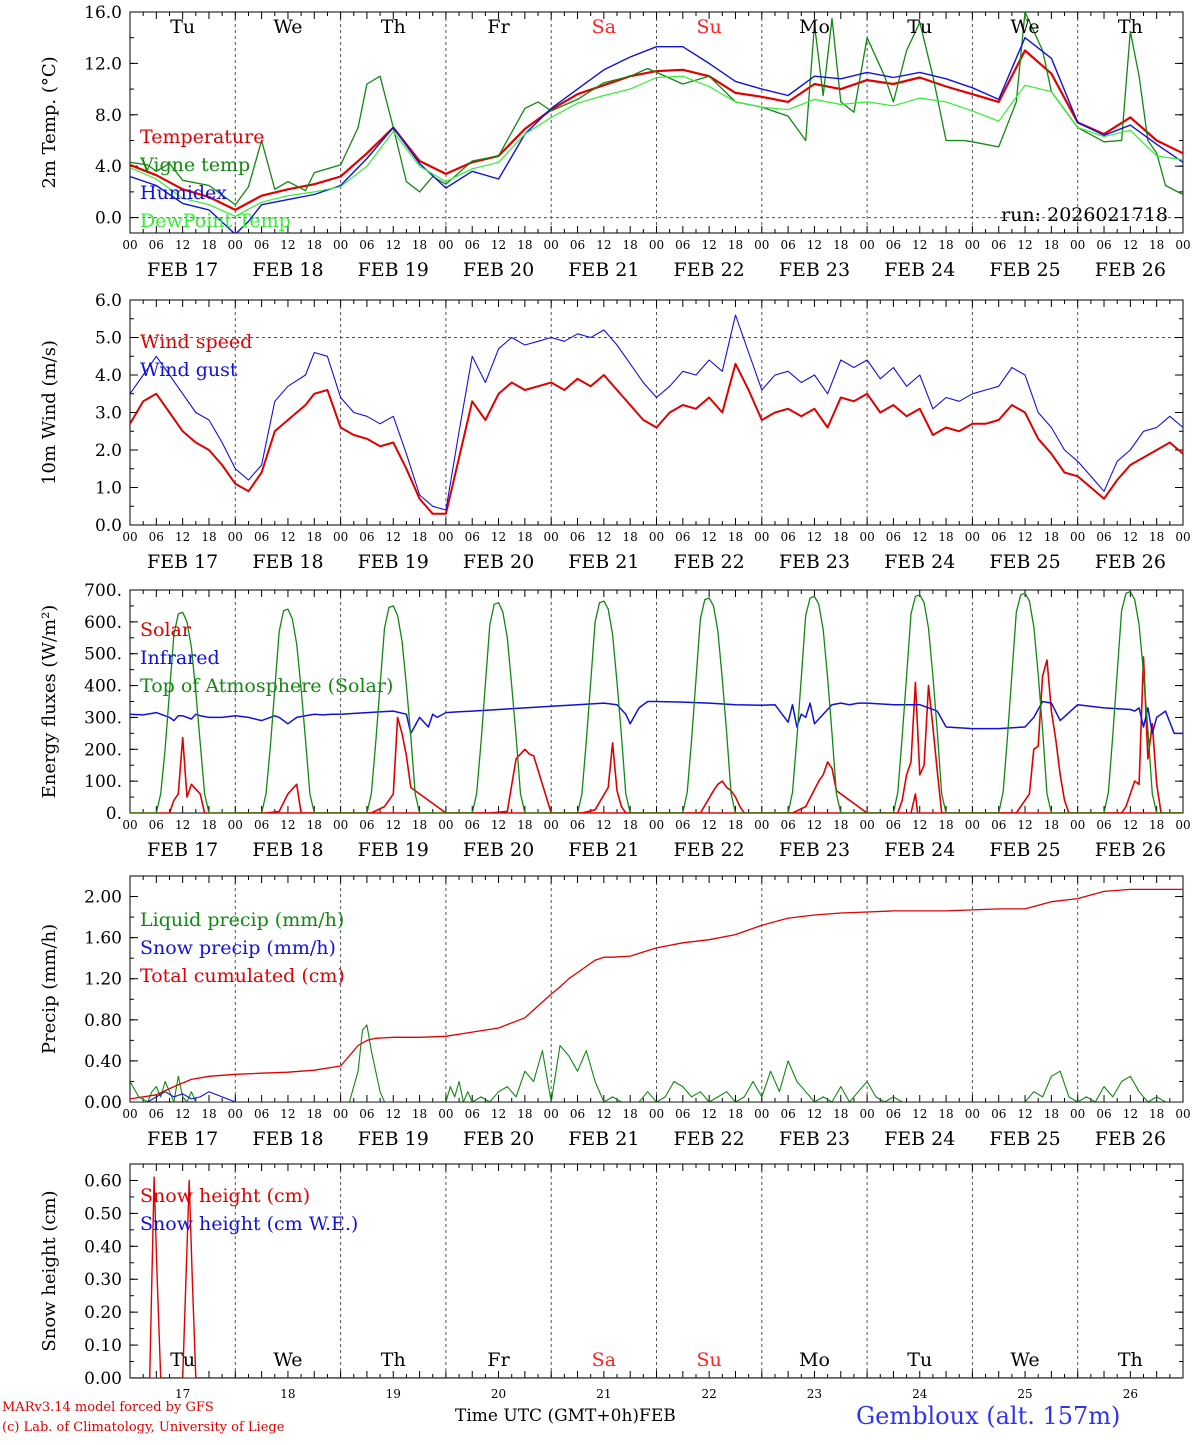 This screenshot has height=1445, width=1194. What do you see at coordinates (498, 1394) in the screenshot?
I see `day-number-label: 20` at bounding box center [498, 1394].